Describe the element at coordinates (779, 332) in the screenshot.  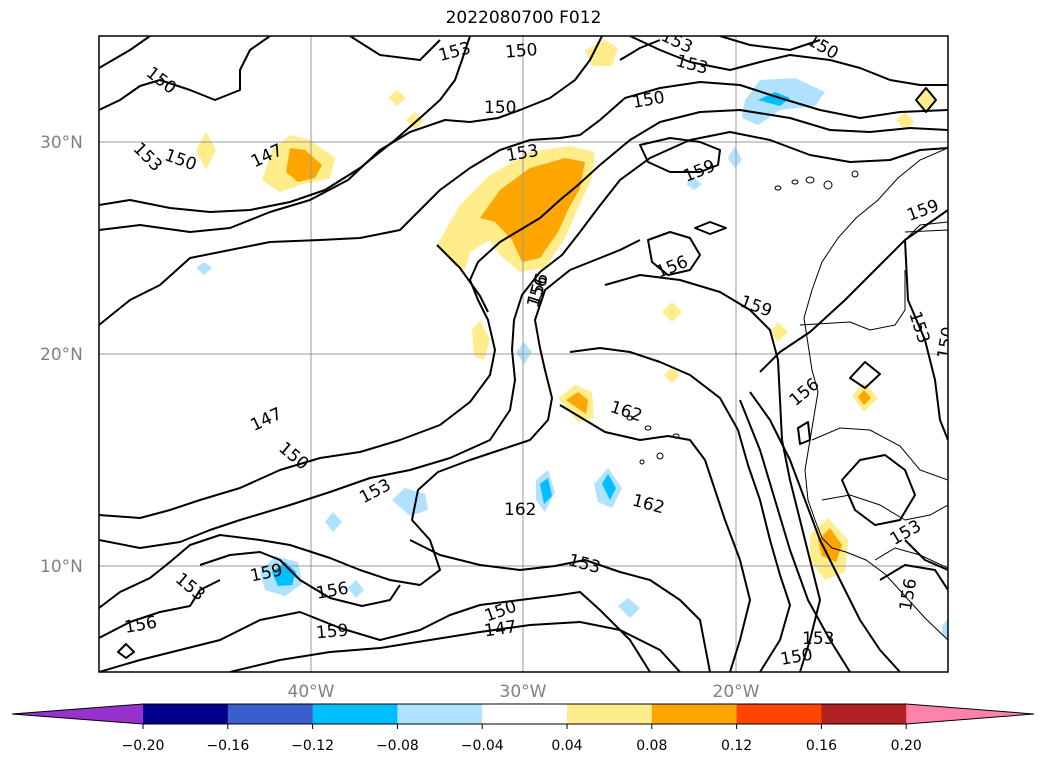
I see `shade-pos-dot3` at that location.